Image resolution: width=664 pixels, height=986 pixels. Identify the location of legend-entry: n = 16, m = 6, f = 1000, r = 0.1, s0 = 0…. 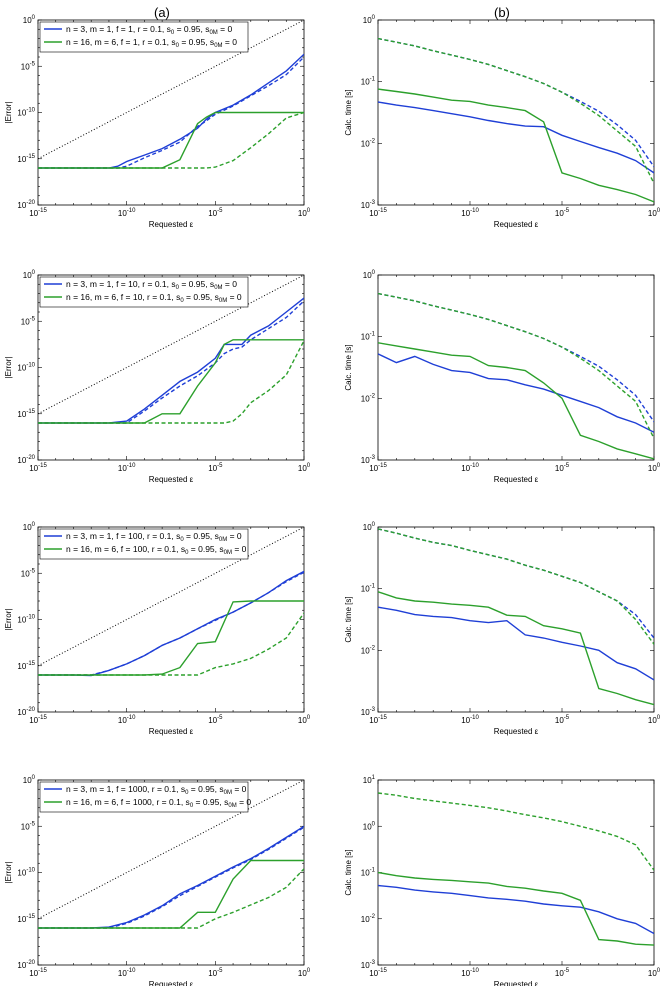
(158, 803).